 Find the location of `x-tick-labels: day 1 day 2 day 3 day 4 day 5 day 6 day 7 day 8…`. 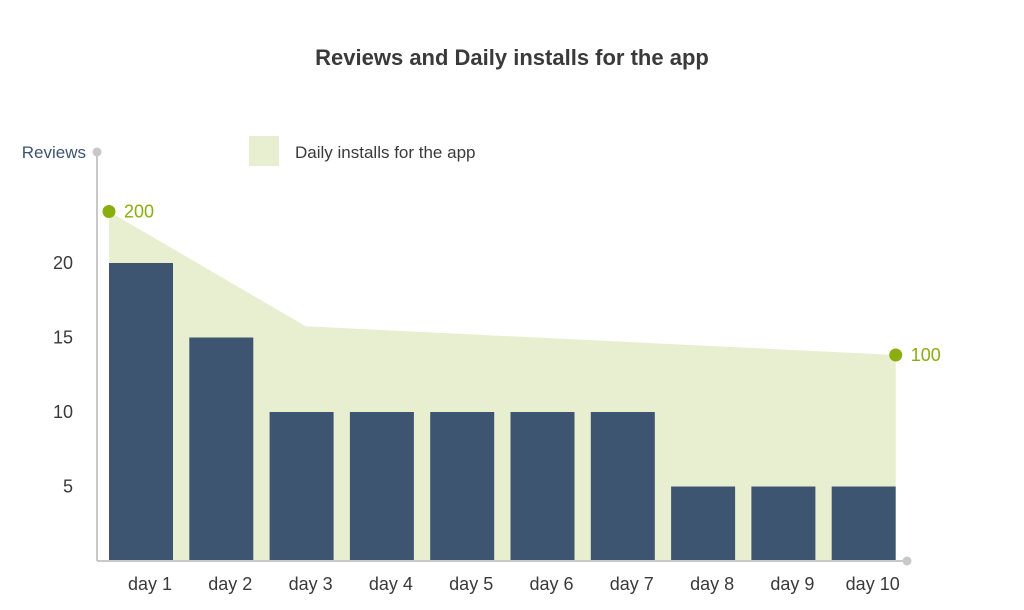

x-tick-labels: day 1 day 2 day 3 day 4 day 5 day 6 day 7 day 8… is located at coordinates (514, 584).